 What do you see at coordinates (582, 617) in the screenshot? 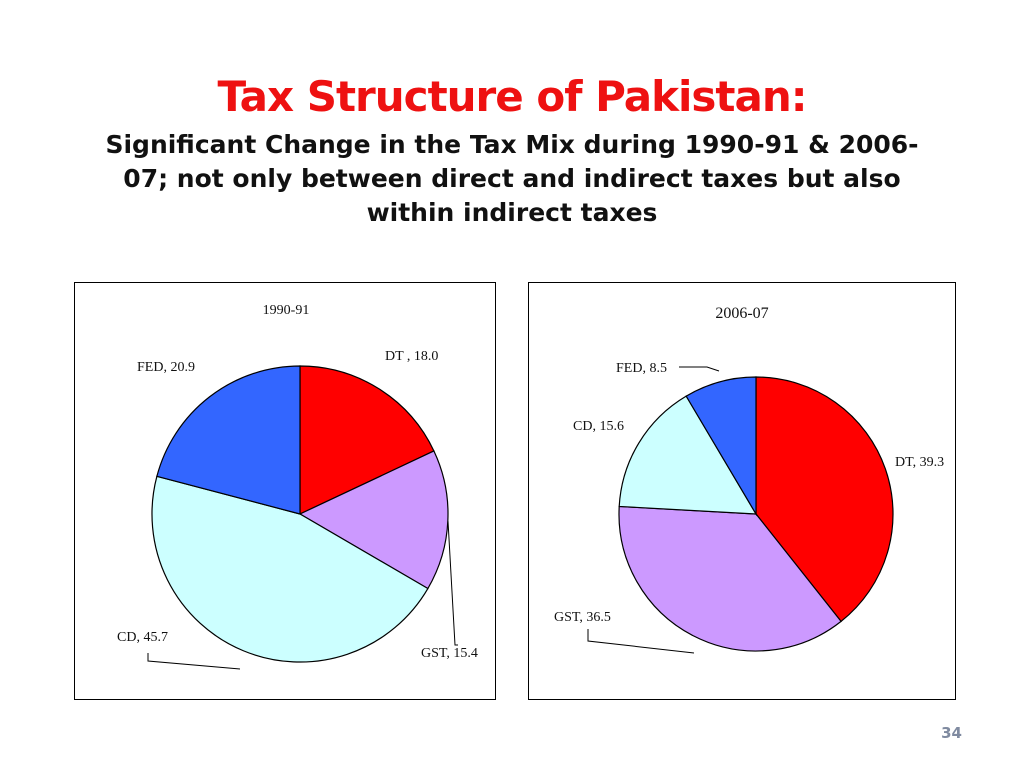
I see `slice-label-gst-2006-07: GST, 36.5` at bounding box center [582, 617].